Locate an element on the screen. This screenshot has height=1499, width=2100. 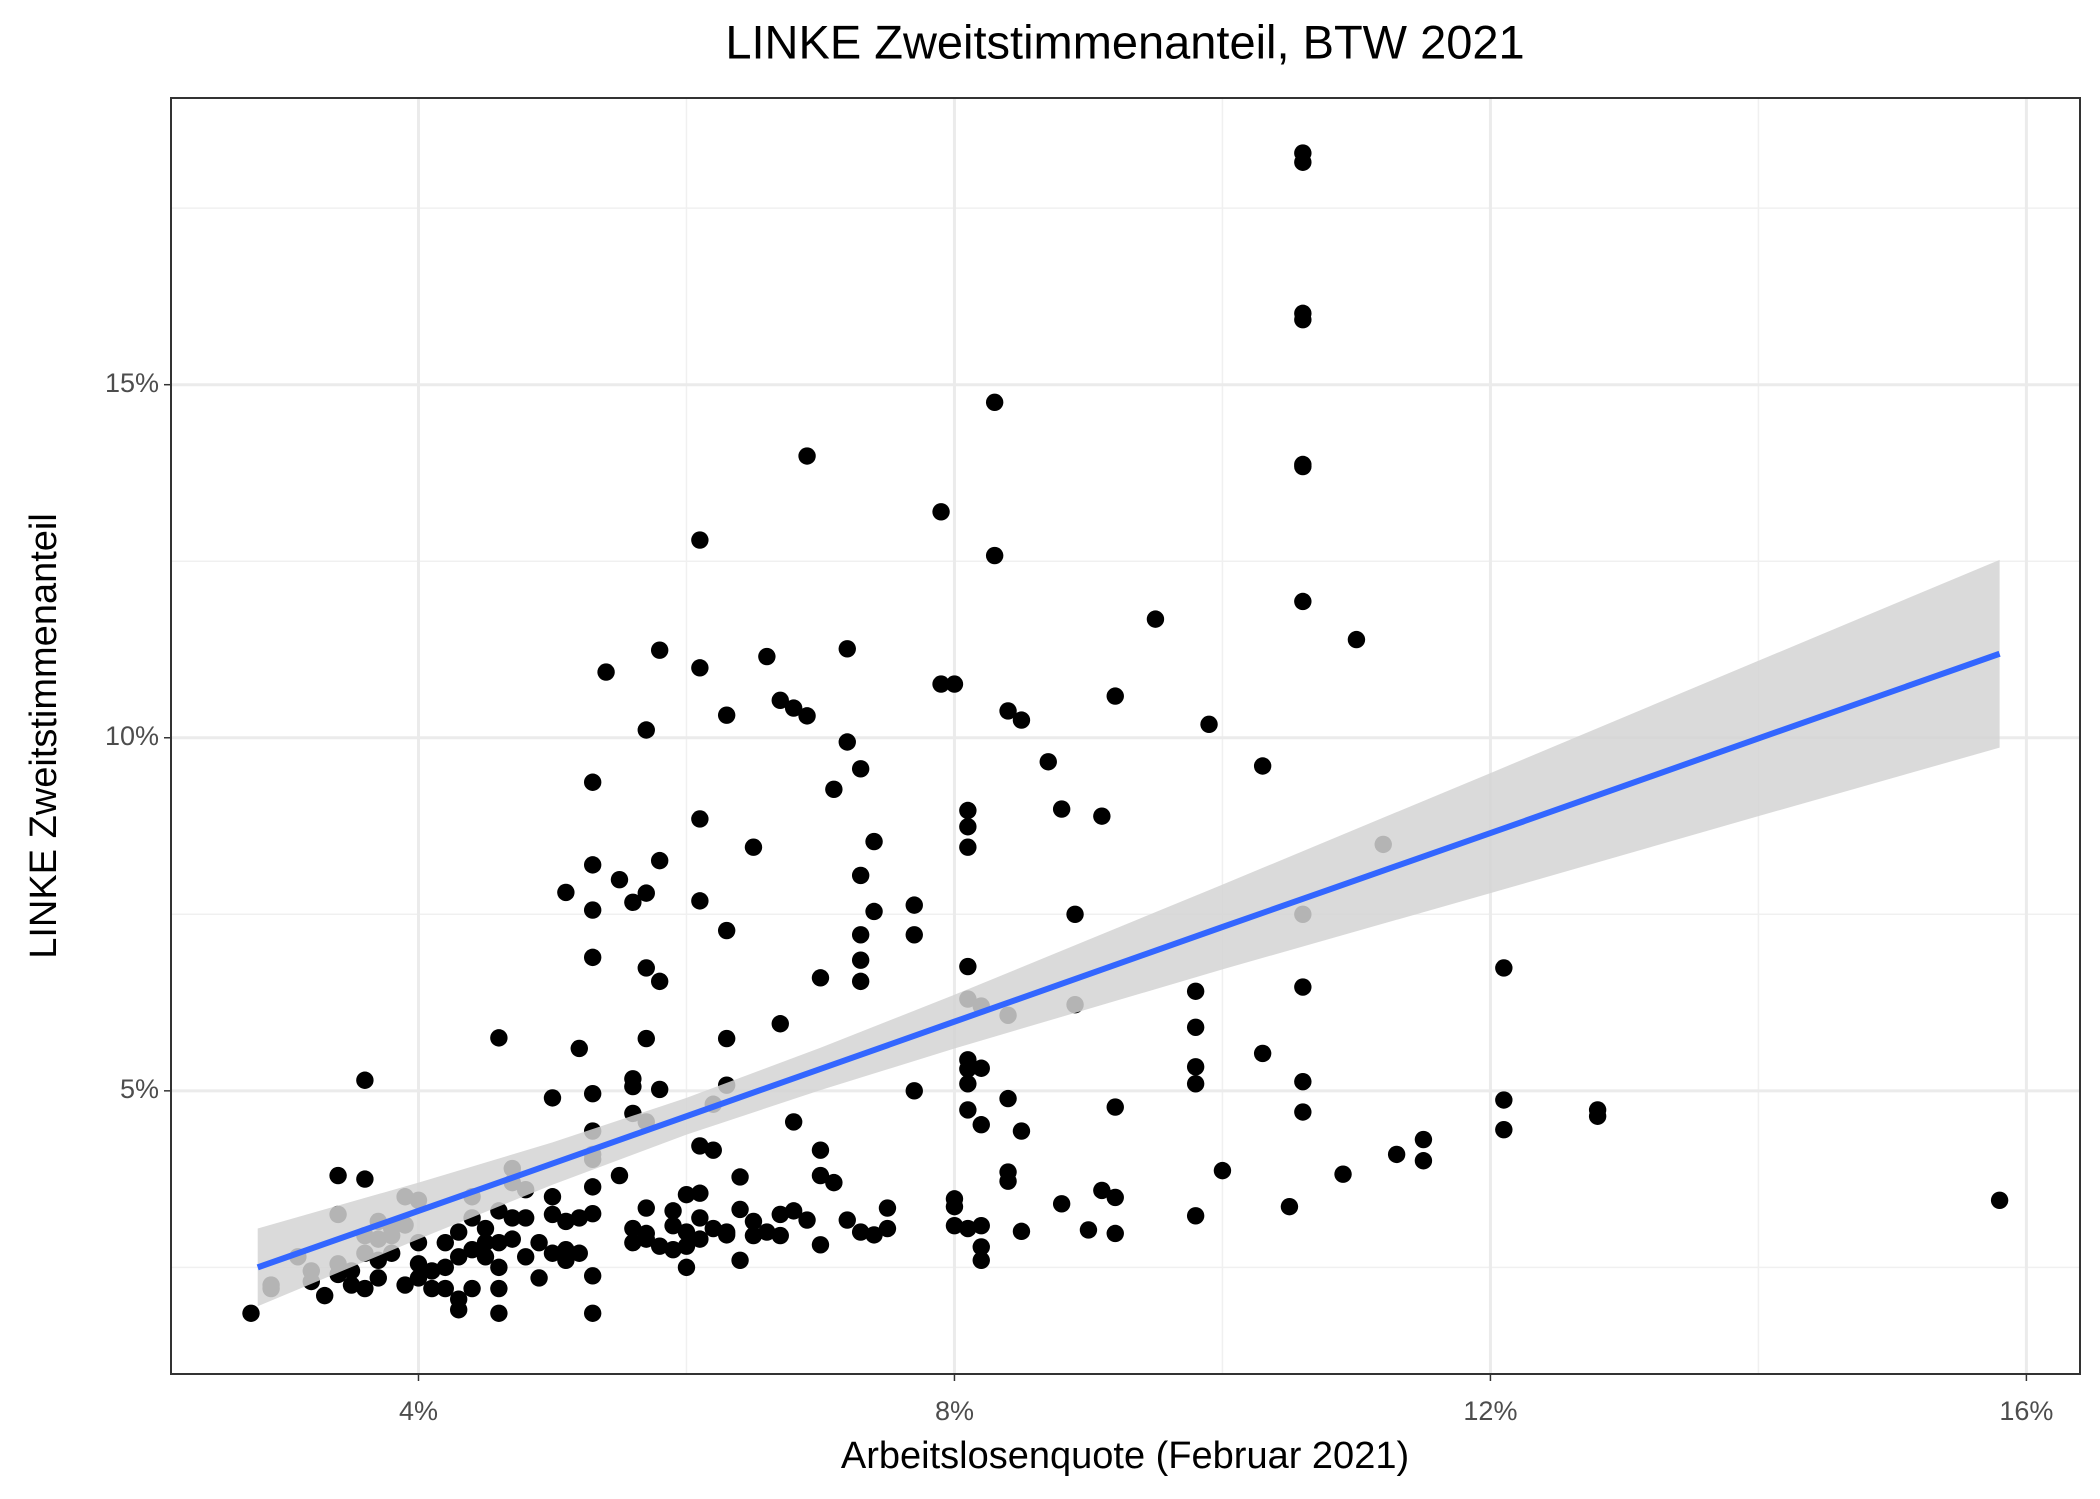
x-axis-label: Arbeitslosenquote (Februar 2021) is located at coordinates (1125, 1456).